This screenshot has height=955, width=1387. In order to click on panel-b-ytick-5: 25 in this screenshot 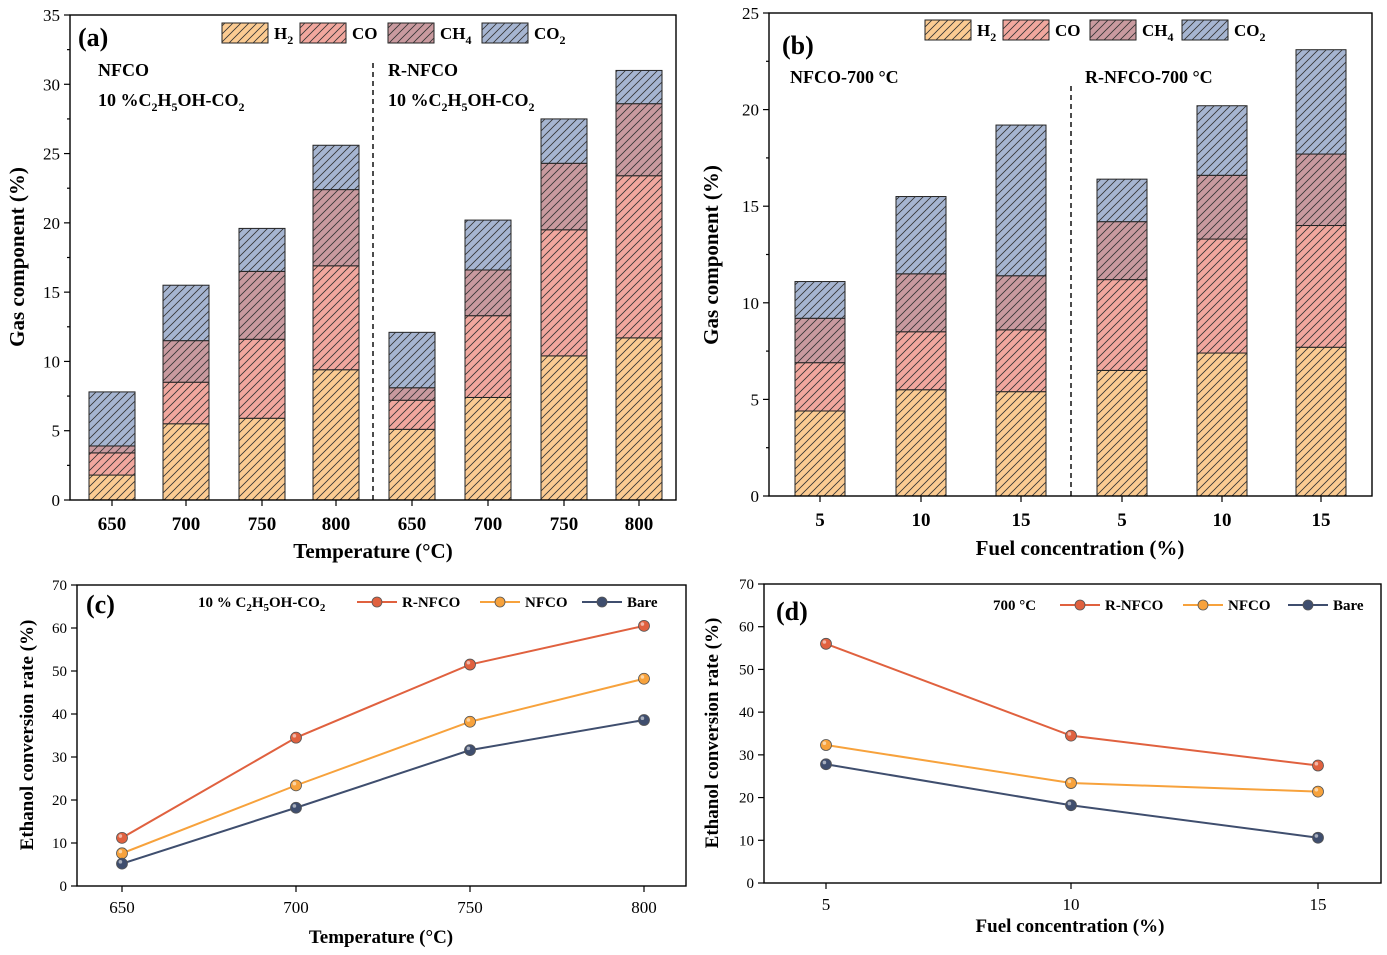, I will do `click(750, 13)`.